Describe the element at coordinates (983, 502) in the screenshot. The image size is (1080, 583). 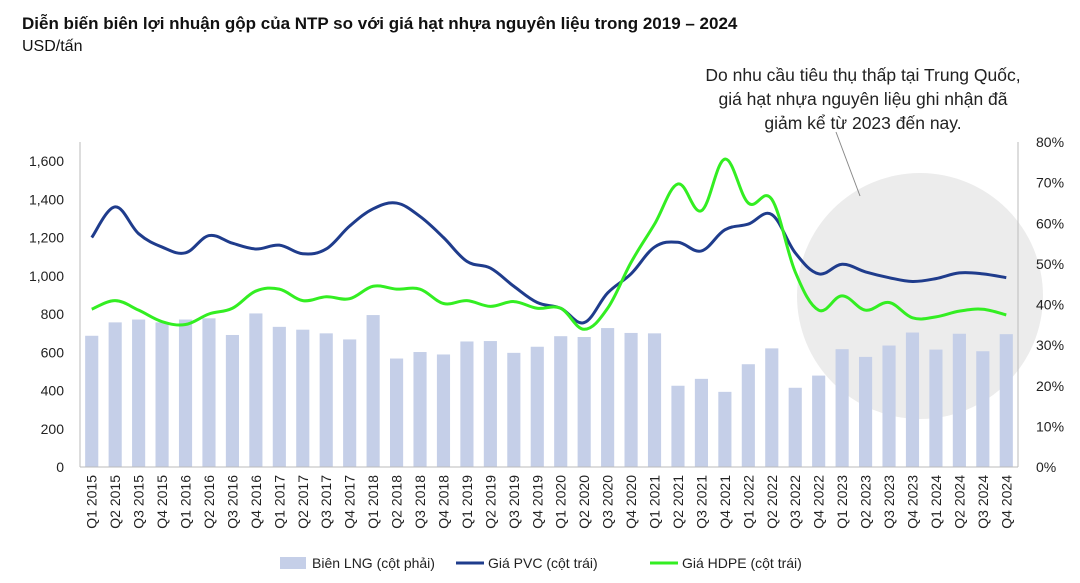
I see `x-tick-label: Q3 2024` at that location.